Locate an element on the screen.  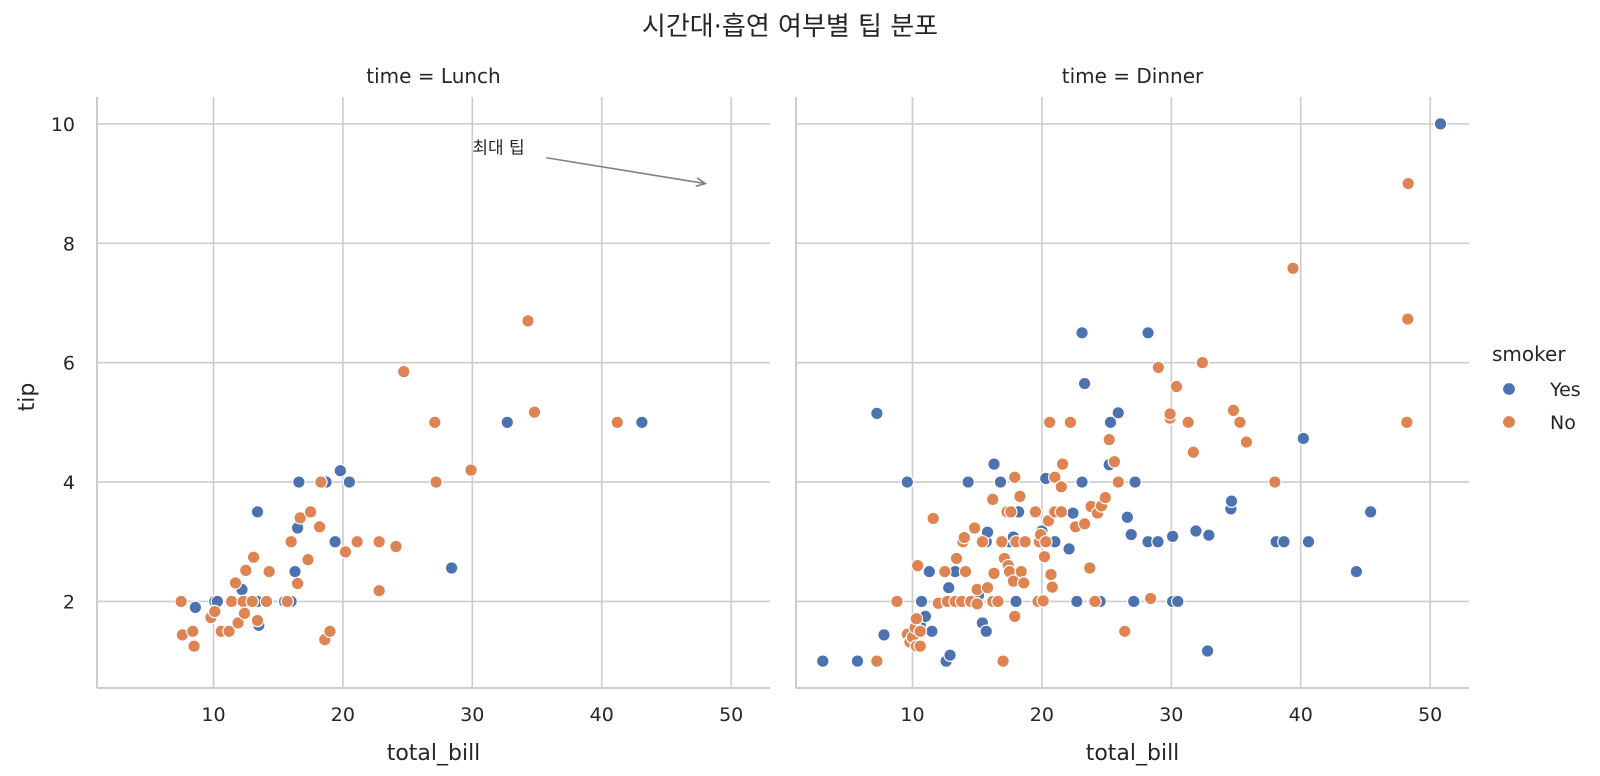
y-tick-label: 4 is located at coordinates (69, 483).